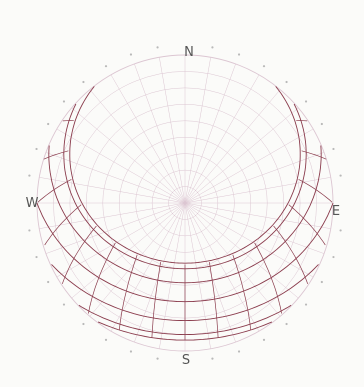 The height and width of the screenshot is (387, 364). Describe the element at coordinates (32, 203) in the screenshot. I see `west-label: W` at that location.